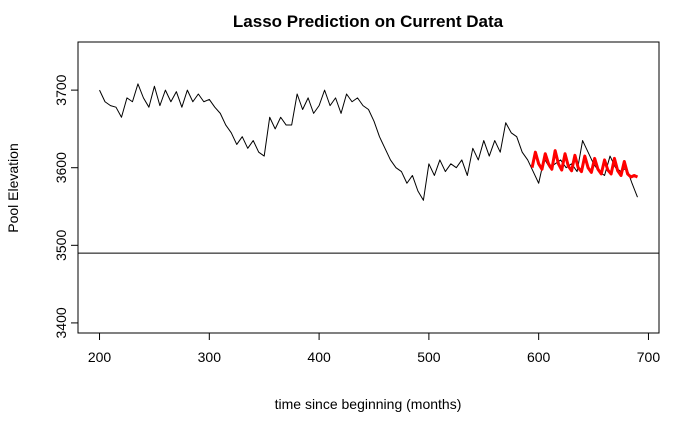  What do you see at coordinates (429, 357) in the screenshot?
I see `x-tick-label: 500` at bounding box center [429, 357].